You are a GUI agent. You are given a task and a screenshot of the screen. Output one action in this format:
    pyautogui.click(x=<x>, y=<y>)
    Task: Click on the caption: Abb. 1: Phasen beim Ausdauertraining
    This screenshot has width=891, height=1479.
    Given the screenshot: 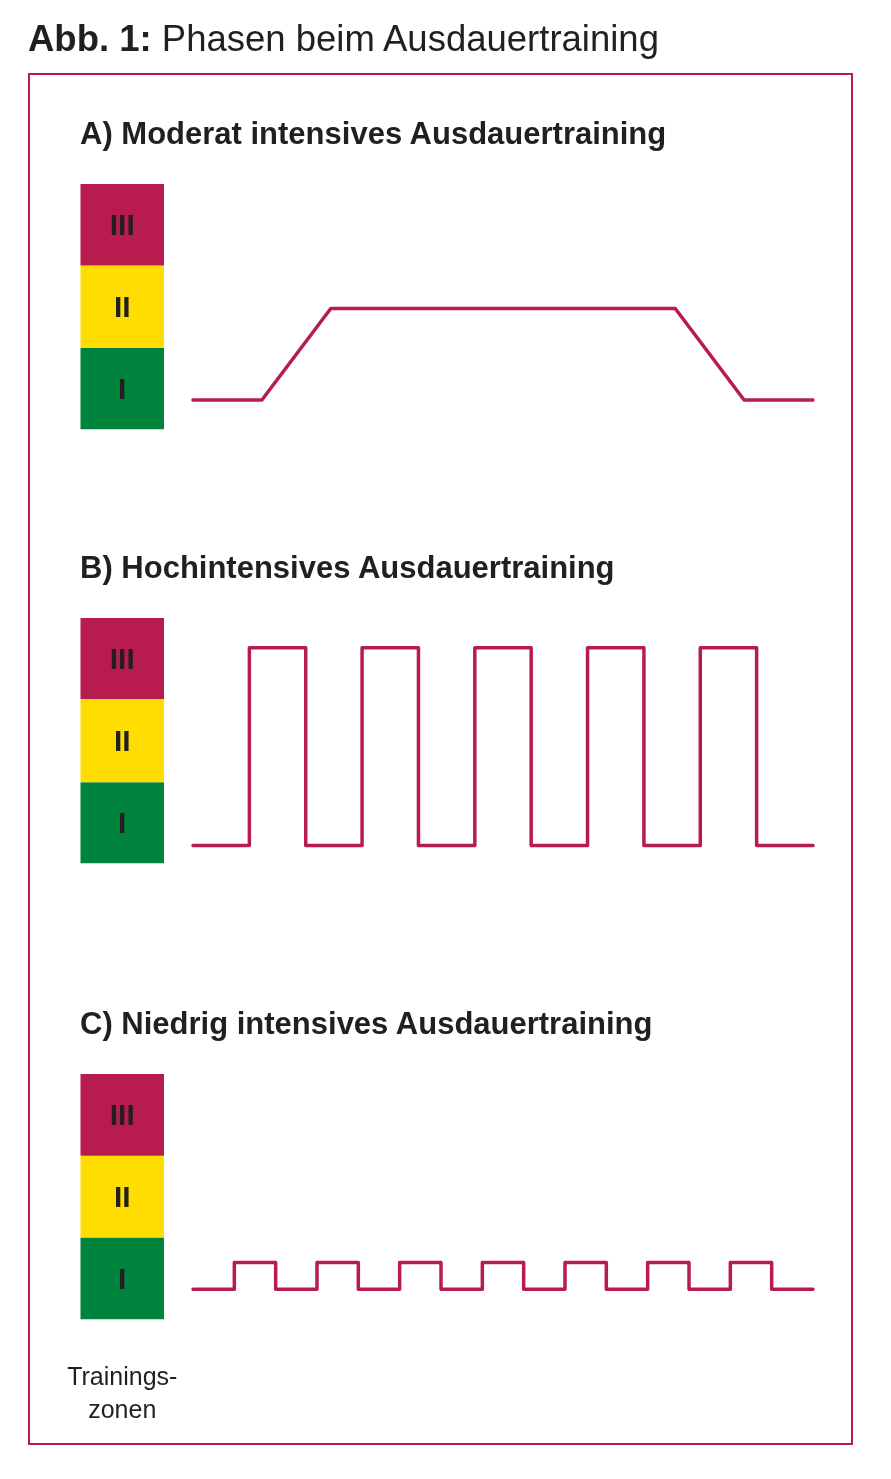 What is the action you would take?
    pyautogui.click(x=343, y=38)
    